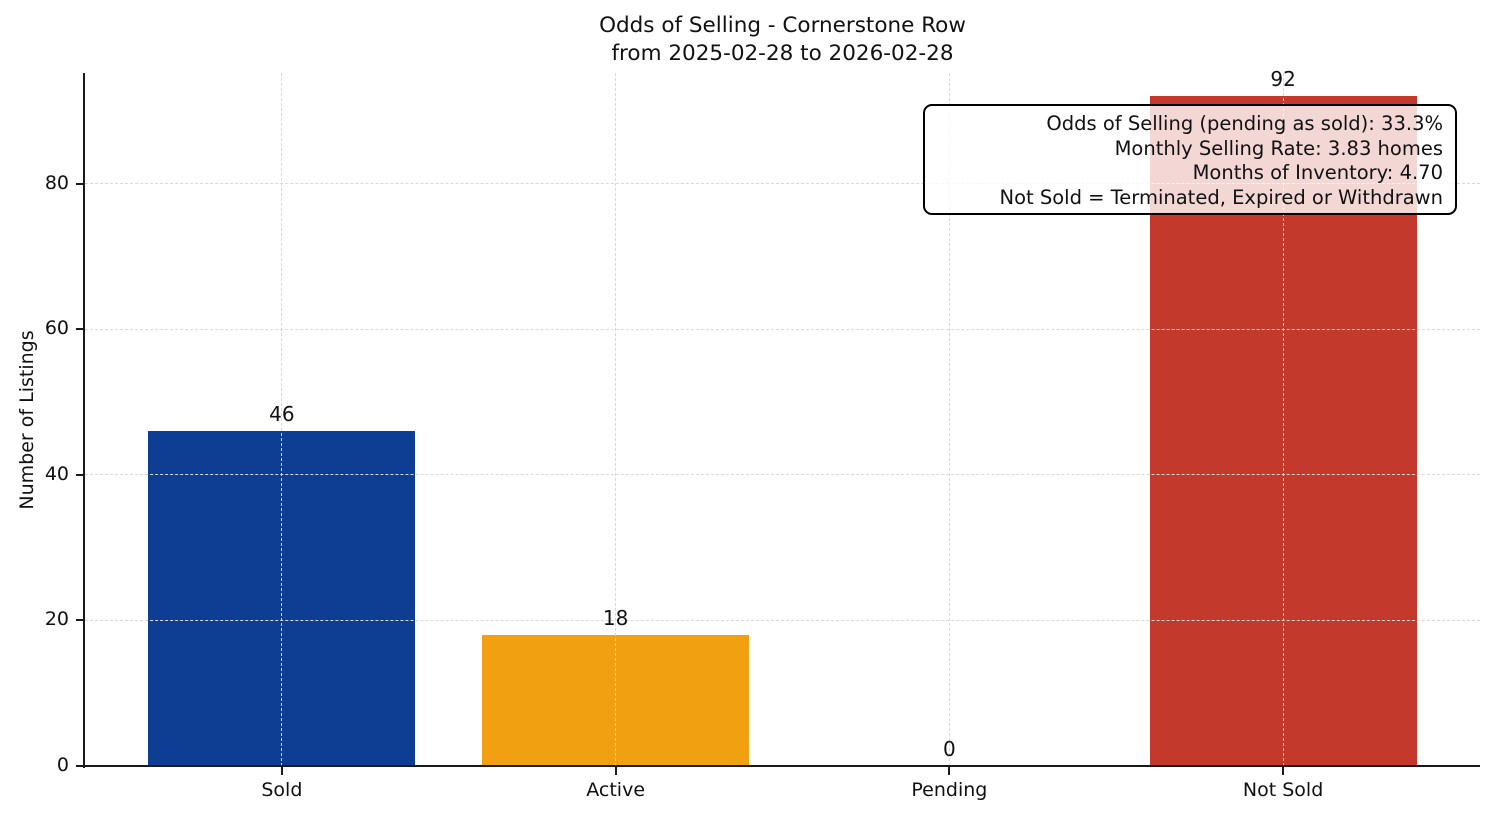 The image size is (1494, 816). I want to click on x-tick-label-not-sold: Not Sold, so click(1283, 790).